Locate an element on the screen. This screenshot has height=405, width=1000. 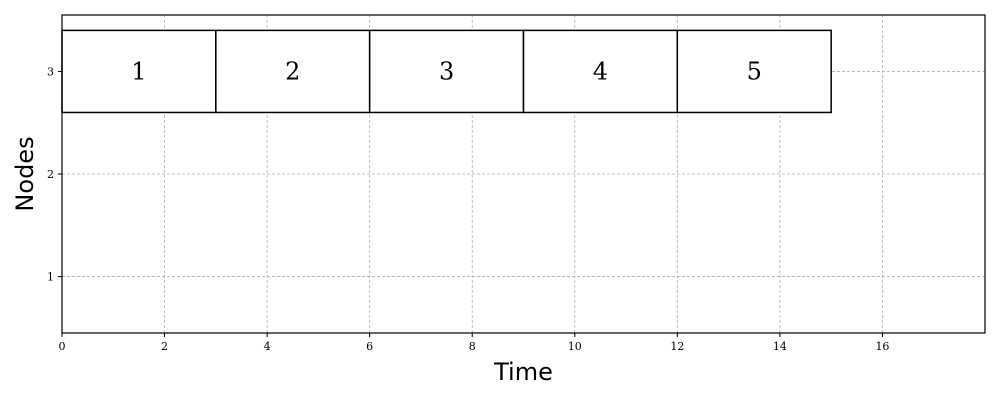
task-block: 4 is located at coordinates (600, 71).